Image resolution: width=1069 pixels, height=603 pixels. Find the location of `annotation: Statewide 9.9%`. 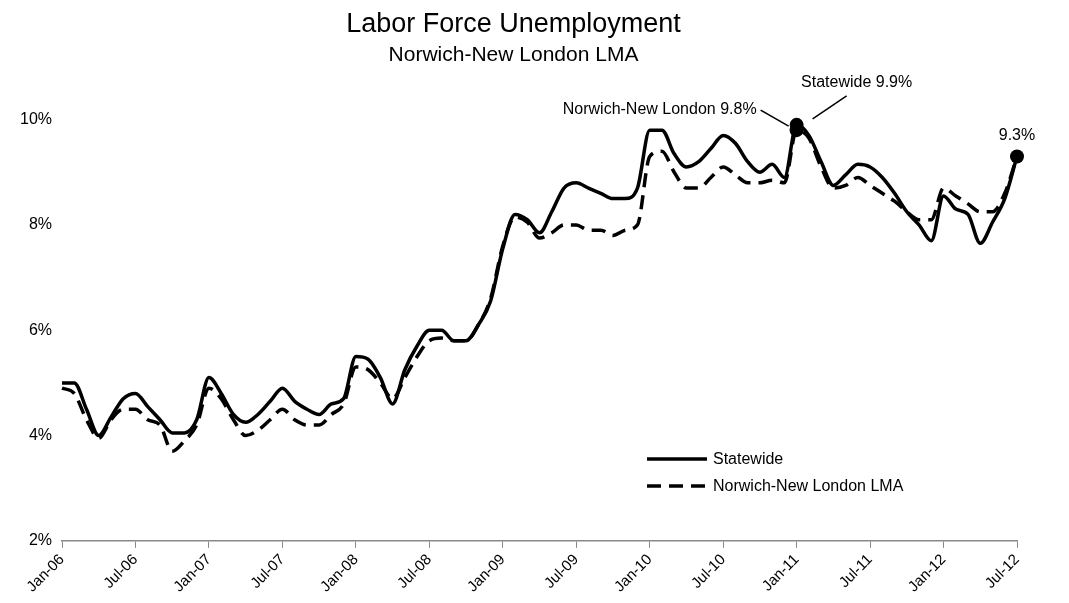

annotation: Statewide 9.9% is located at coordinates (857, 81).